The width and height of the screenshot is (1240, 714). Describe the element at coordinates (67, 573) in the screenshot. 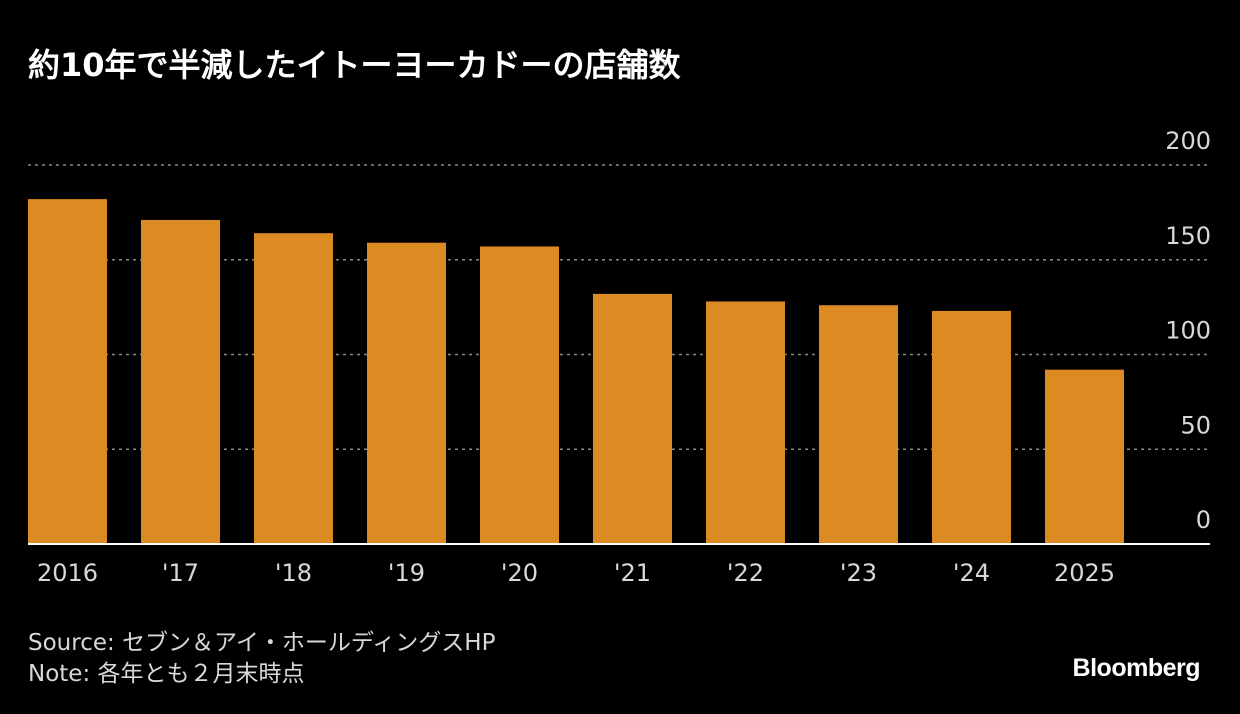

I see `x-tick-label: 2016` at that location.